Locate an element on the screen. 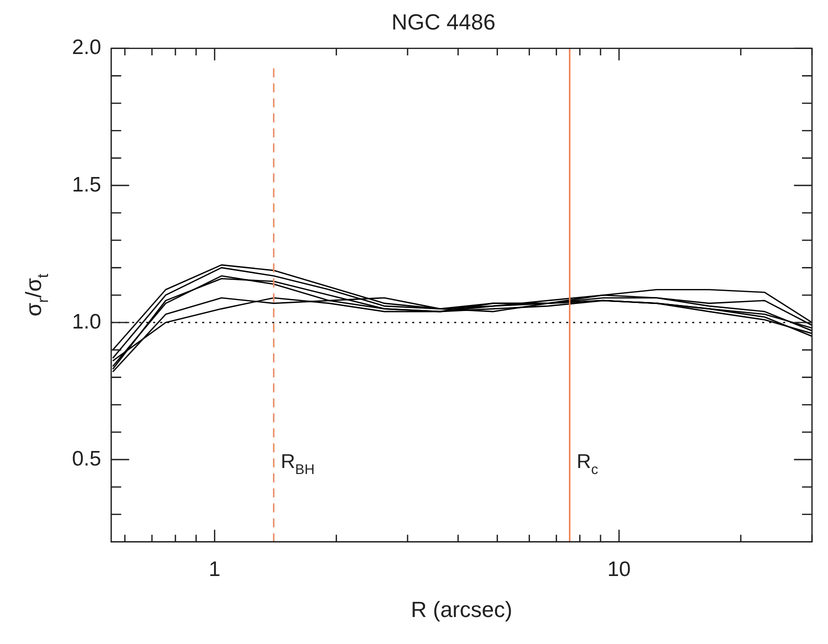 The height and width of the screenshot is (644, 828). y-tick-label: 0.5 is located at coordinates (87, 458).